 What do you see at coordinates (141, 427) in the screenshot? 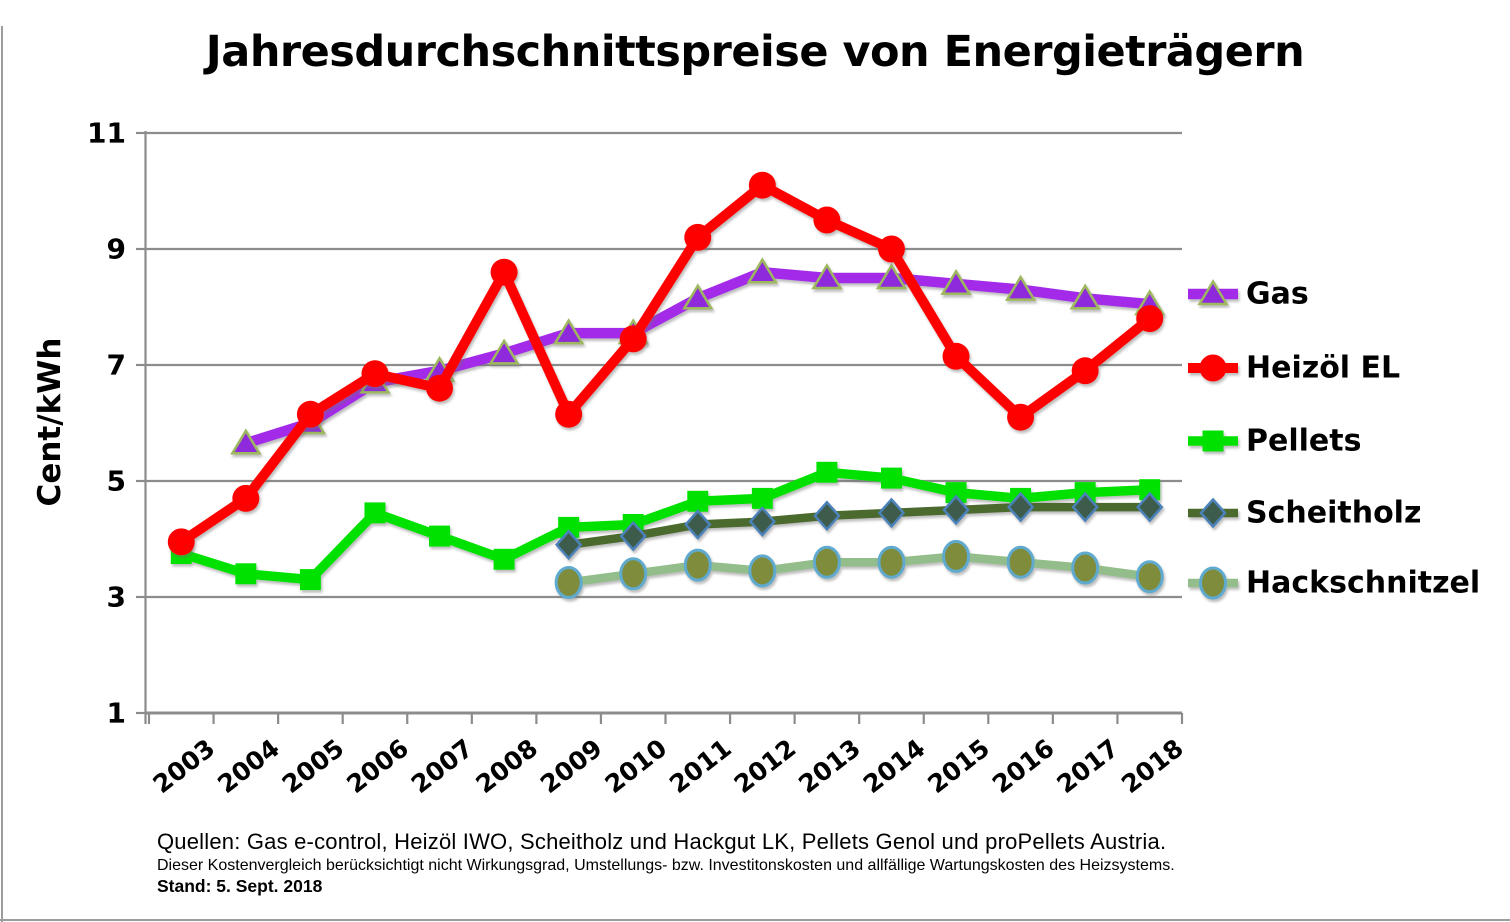
I see `y-axis` at bounding box center [141, 427].